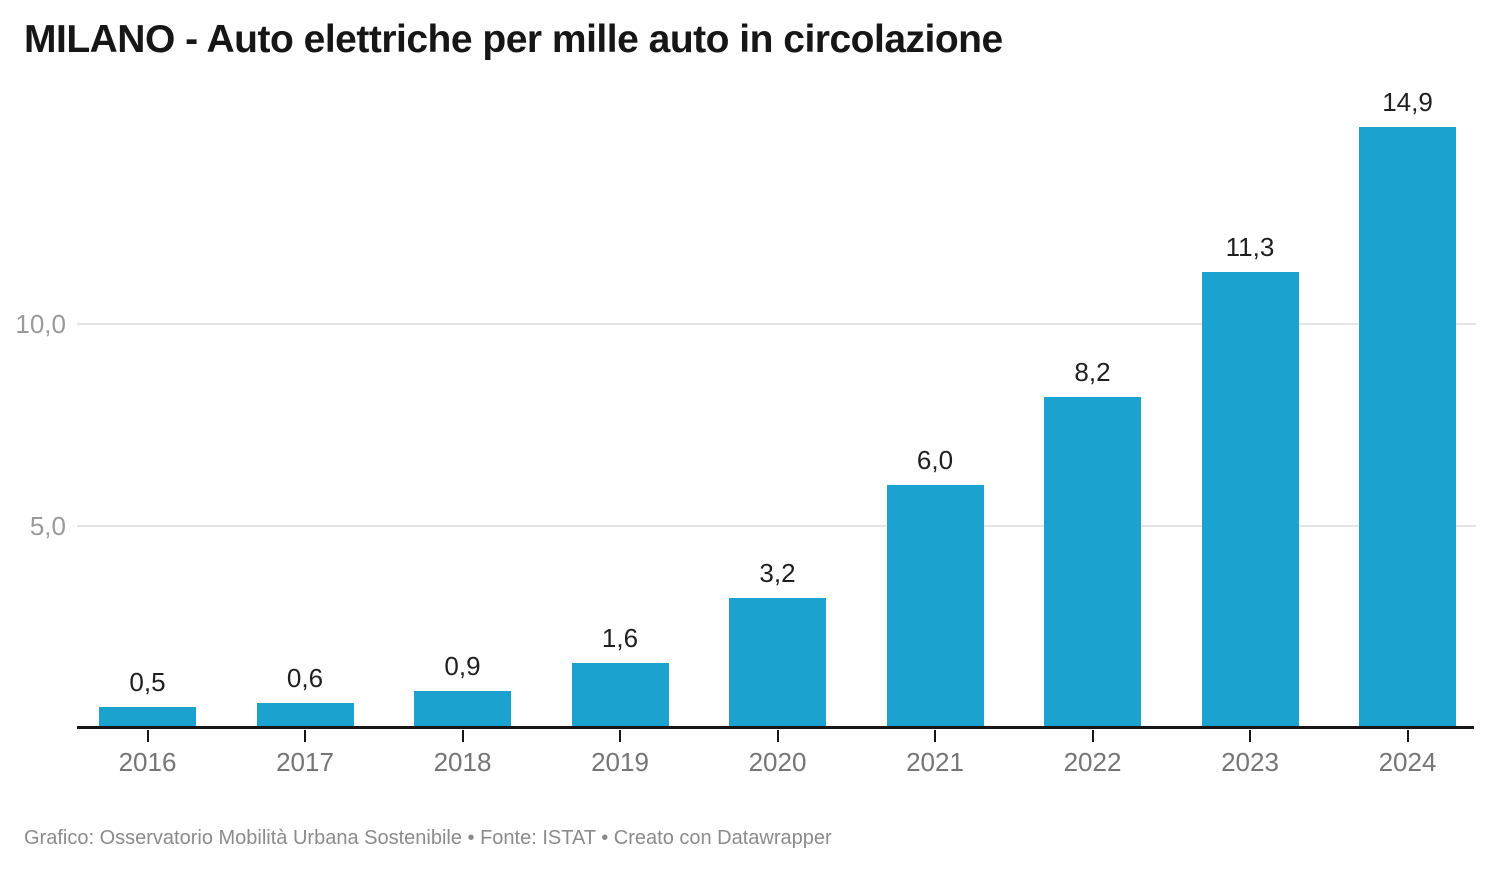  What do you see at coordinates (462, 762) in the screenshot?
I see `x-axis-label-2018: 2018` at bounding box center [462, 762].